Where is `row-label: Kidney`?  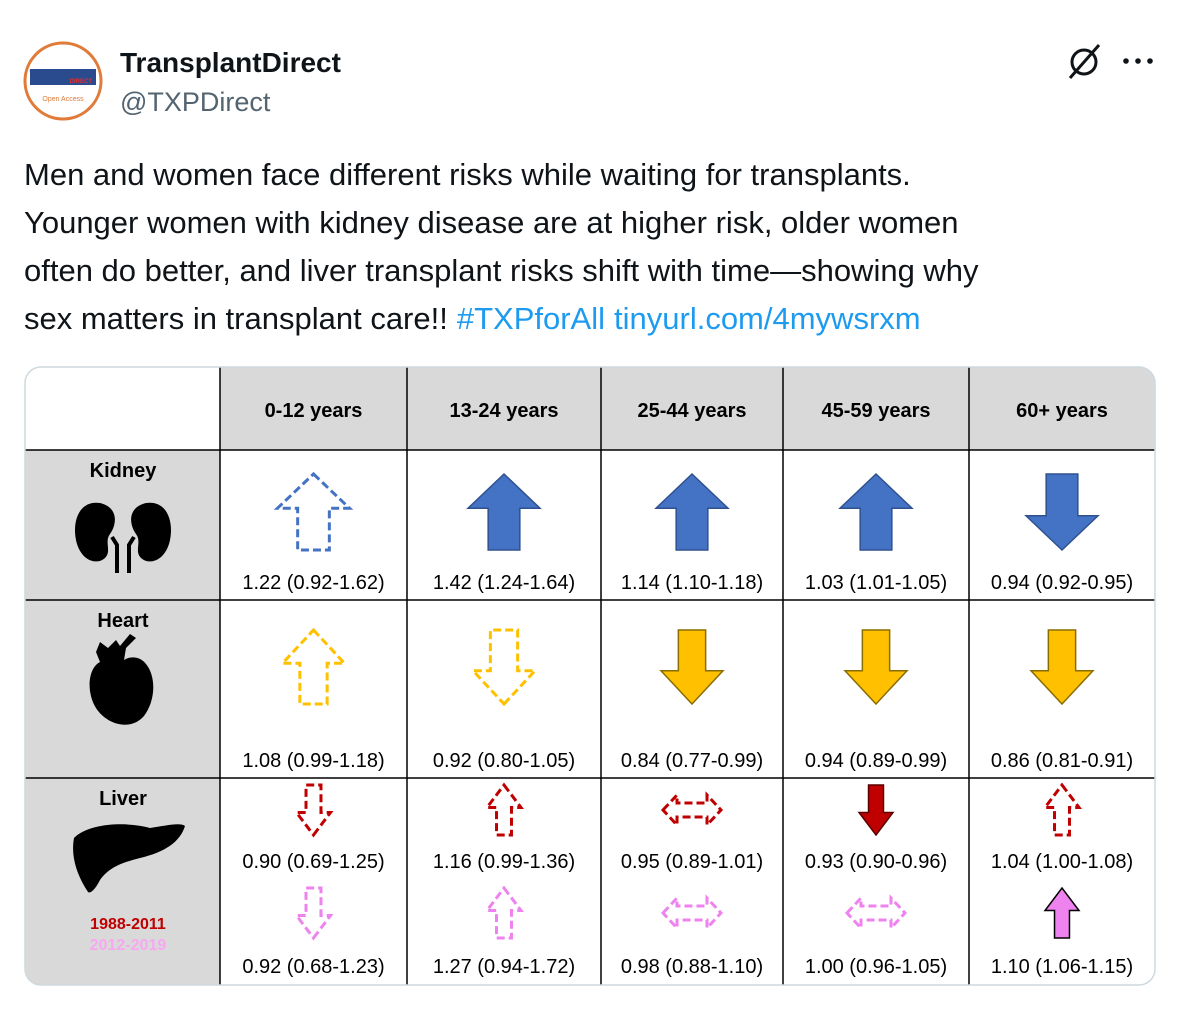
row-label: Kidney is located at coordinates (124, 471).